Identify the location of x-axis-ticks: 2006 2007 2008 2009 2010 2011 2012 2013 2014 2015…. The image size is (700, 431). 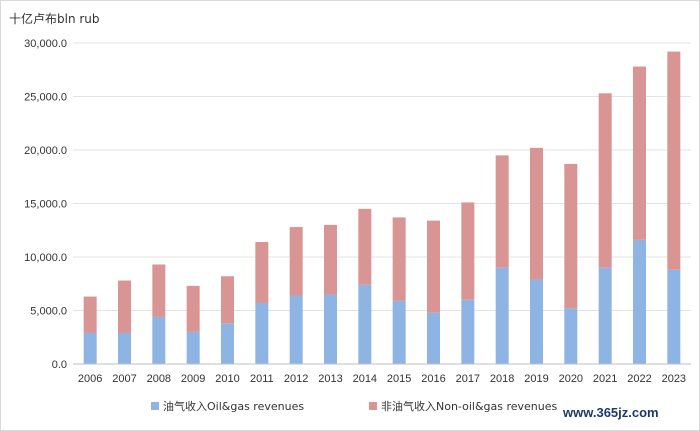
(382, 379).